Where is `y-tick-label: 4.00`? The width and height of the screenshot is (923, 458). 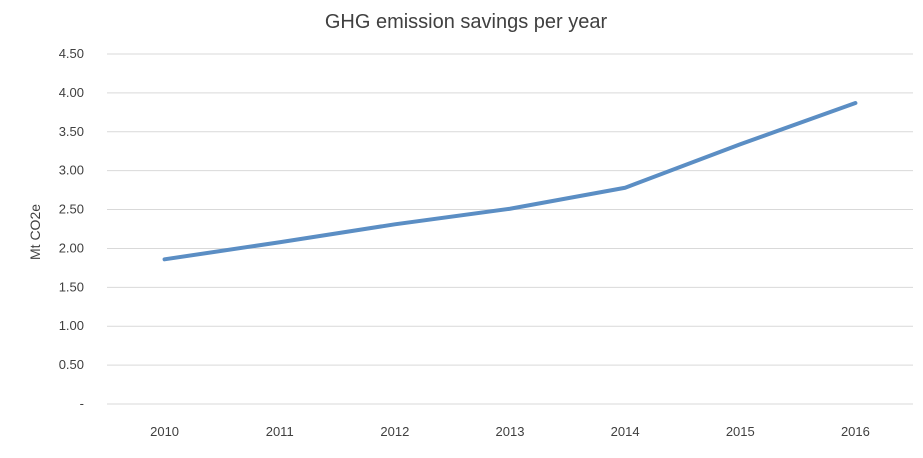
y-tick-label: 4.00 is located at coordinates (71, 92).